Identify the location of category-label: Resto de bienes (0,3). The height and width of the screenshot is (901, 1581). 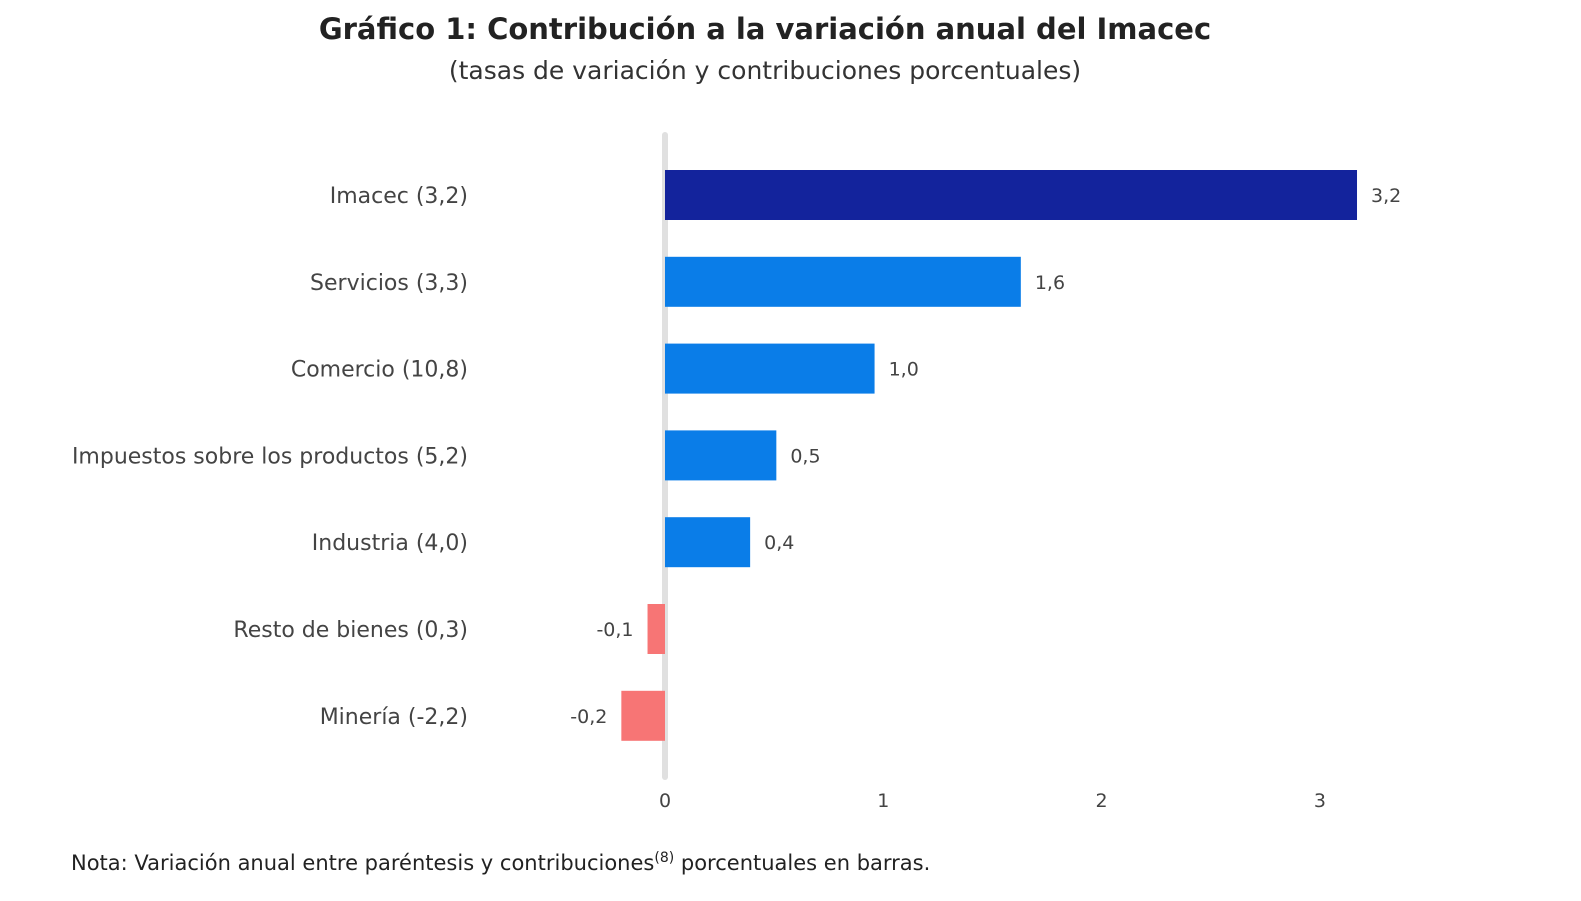
(350, 630).